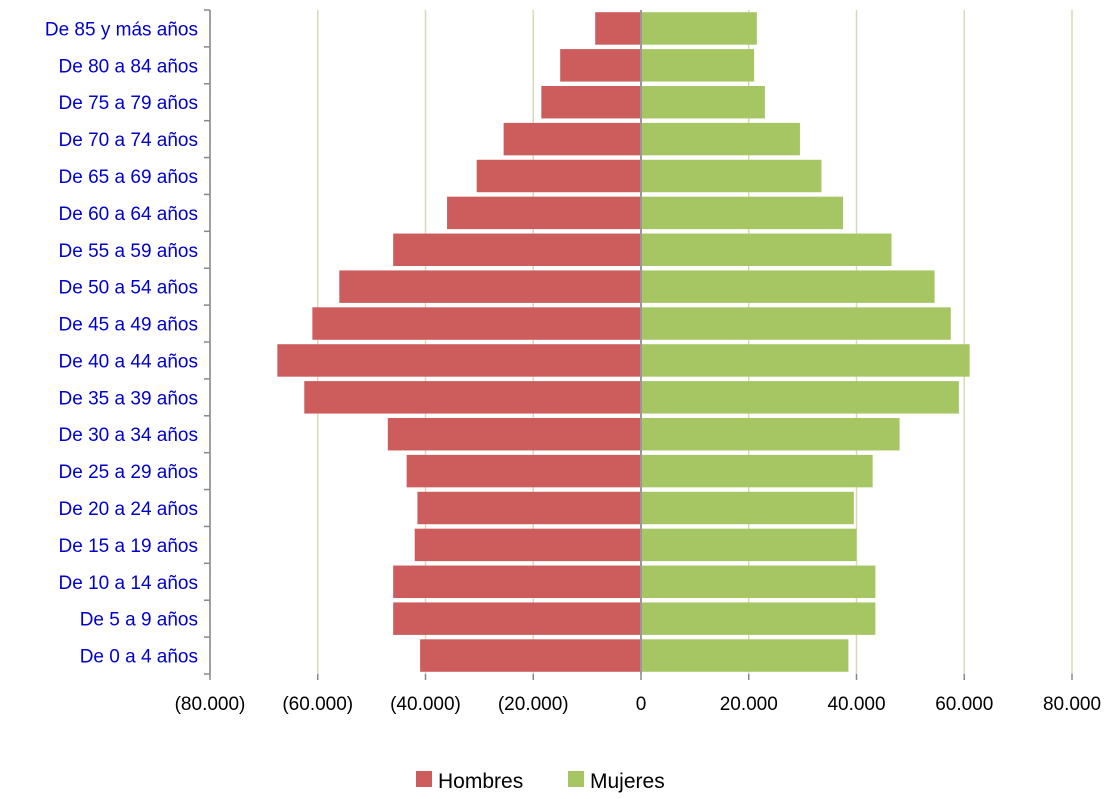 This screenshot has width=1113, height=799. What do you see at coordinates (121, 29) in the screenshot?
I see `category-label-0: De 85 y más años` at bounding box center [121, 29].